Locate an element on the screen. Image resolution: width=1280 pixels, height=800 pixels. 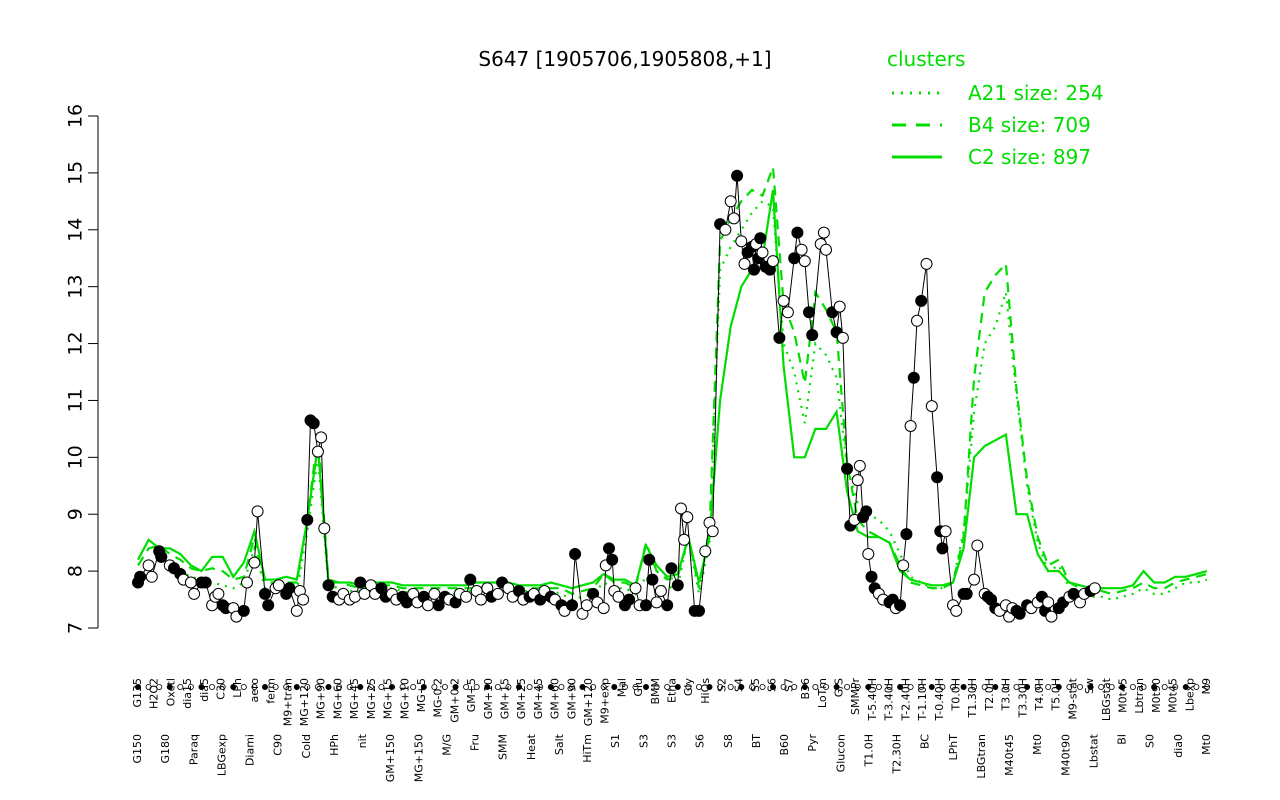
x-tick-label: Heat is located at coordinates (531, 746).